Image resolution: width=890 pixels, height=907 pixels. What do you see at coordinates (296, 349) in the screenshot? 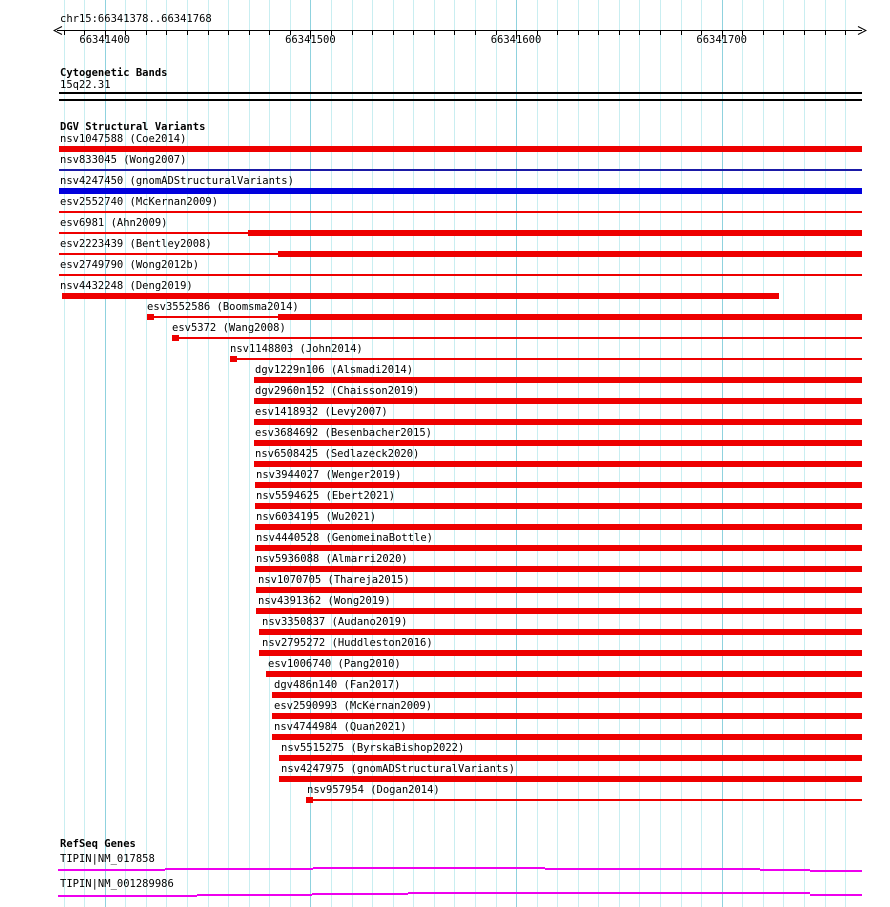
I see `variant-label: nsv1148803 (John2014)` at bounding box center [296, 349].